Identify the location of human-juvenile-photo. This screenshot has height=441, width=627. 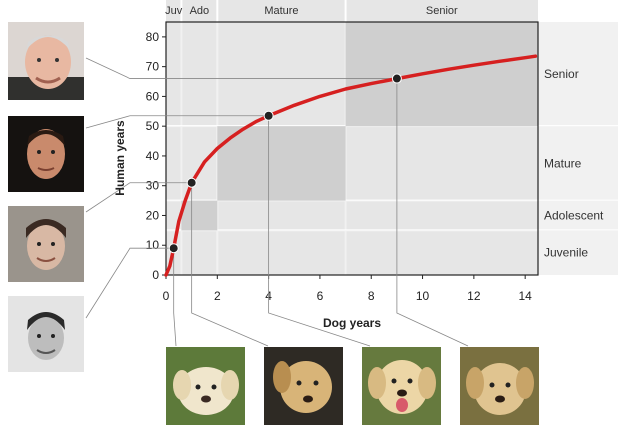
(46, 334).